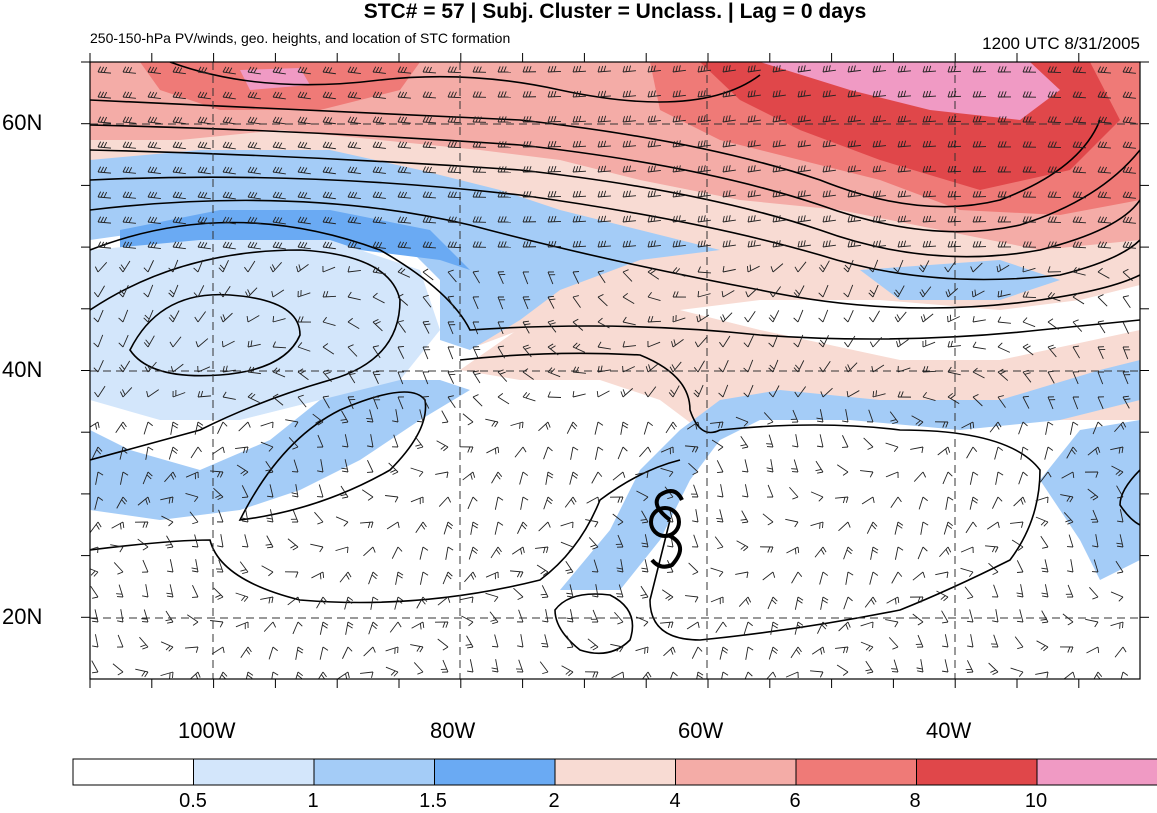  Describe the element at coordinates (948, 731) in the screenshot. I see `lon-label-40w: 40W` at that location.